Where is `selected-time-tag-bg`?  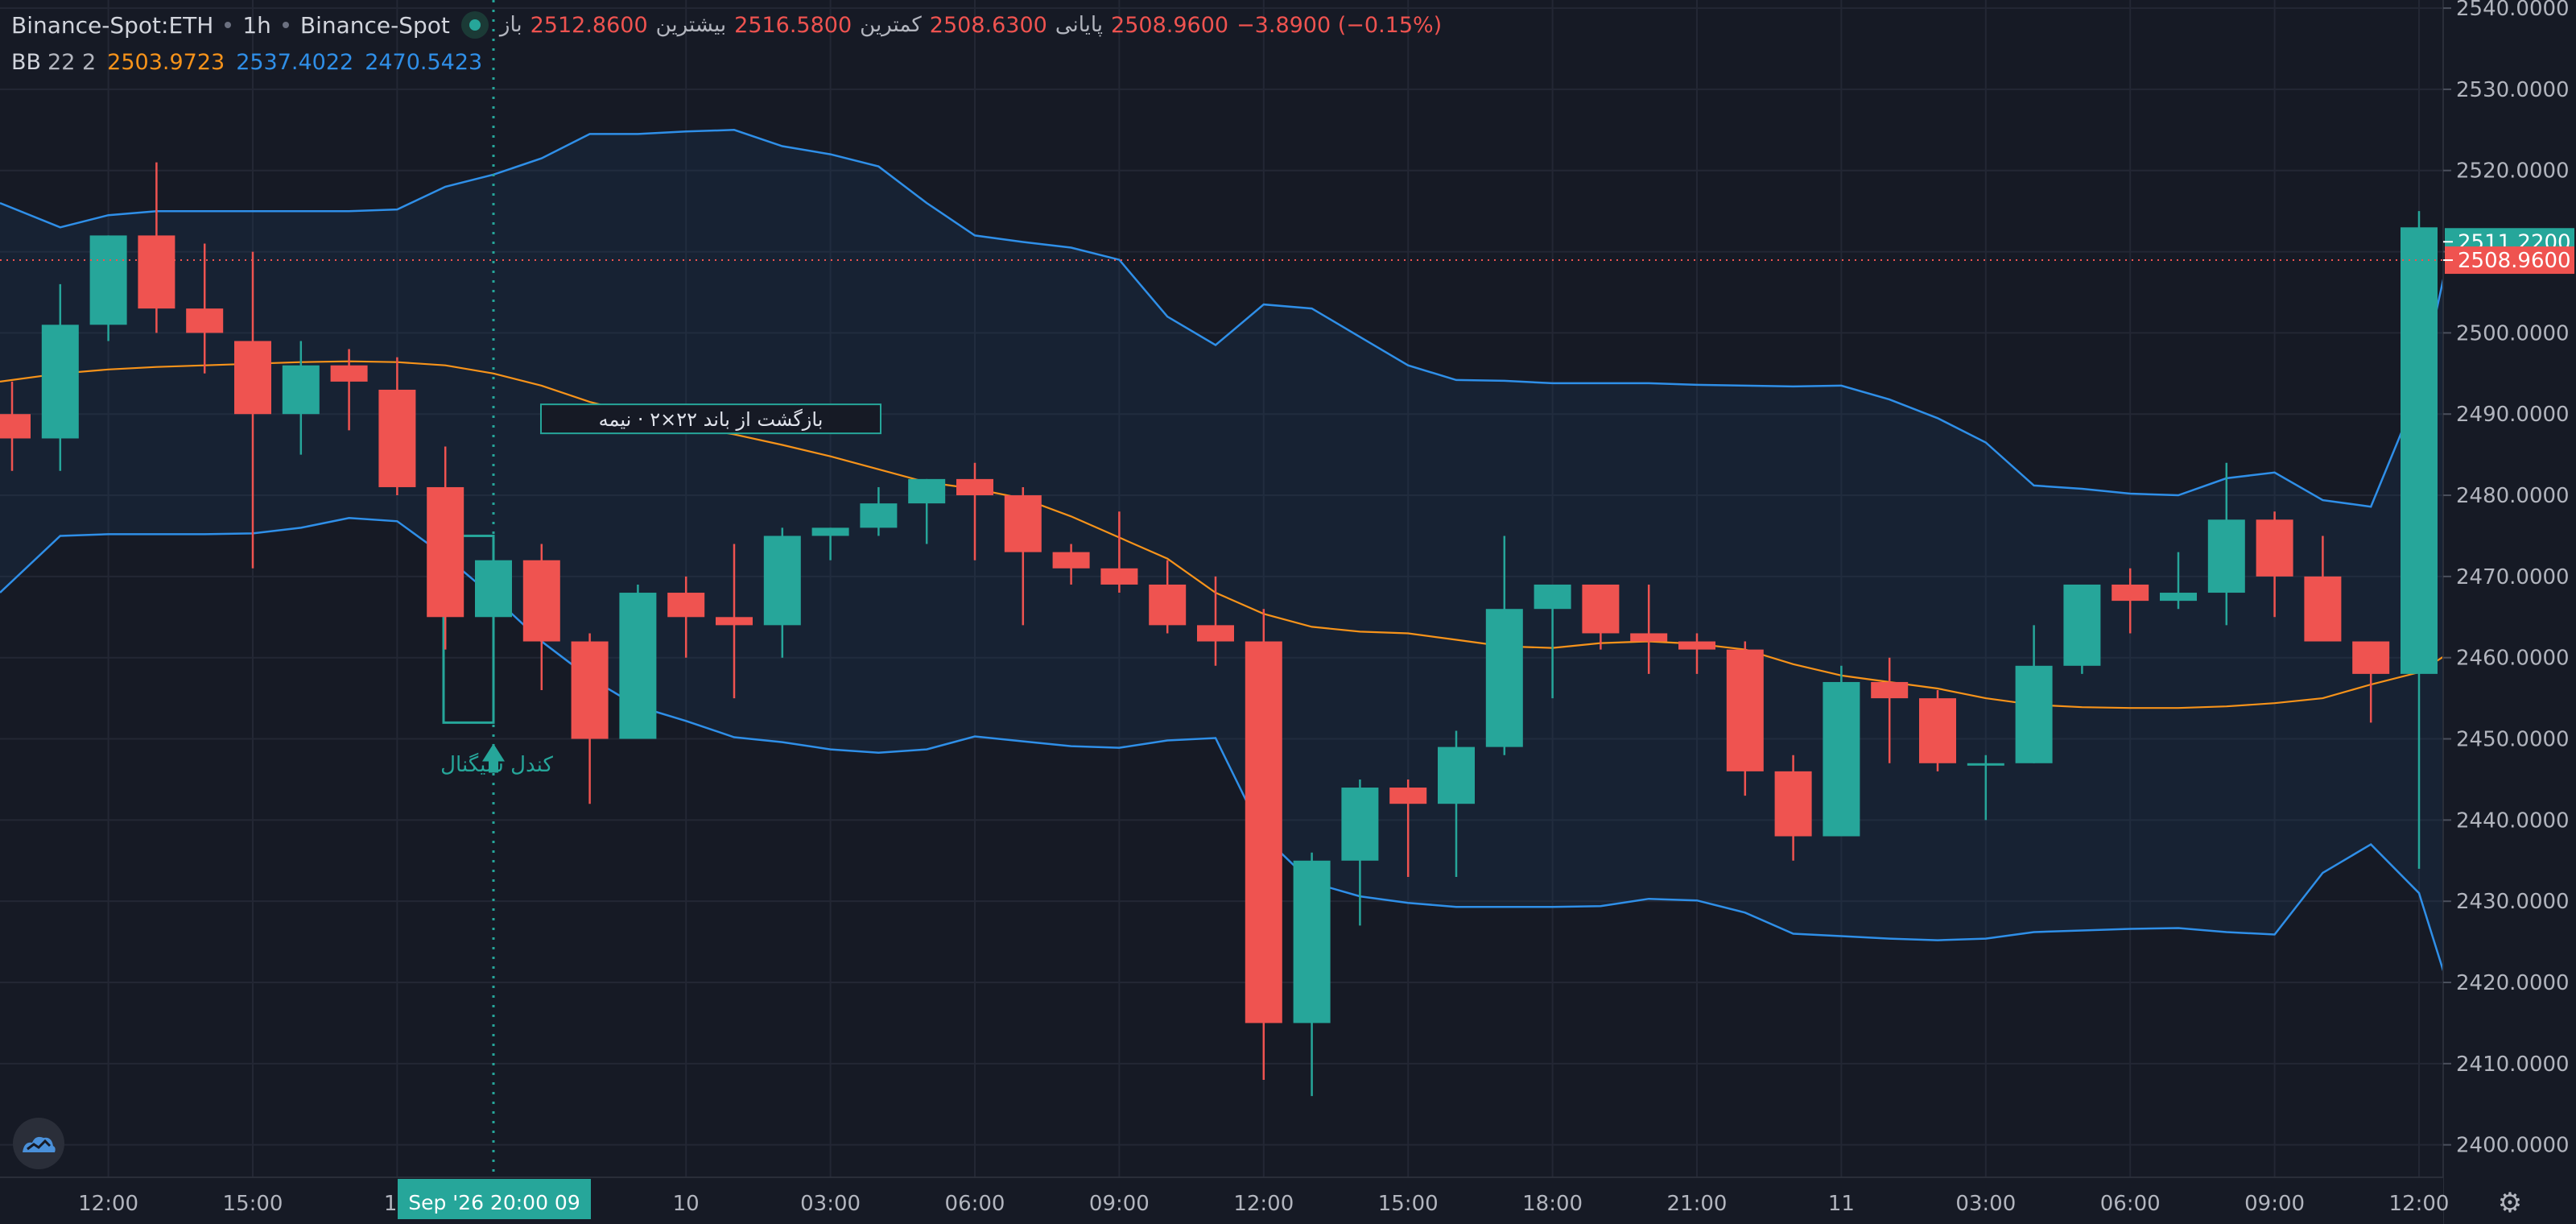 selected-time-tag-bg is located at coordinates (494, 1199).